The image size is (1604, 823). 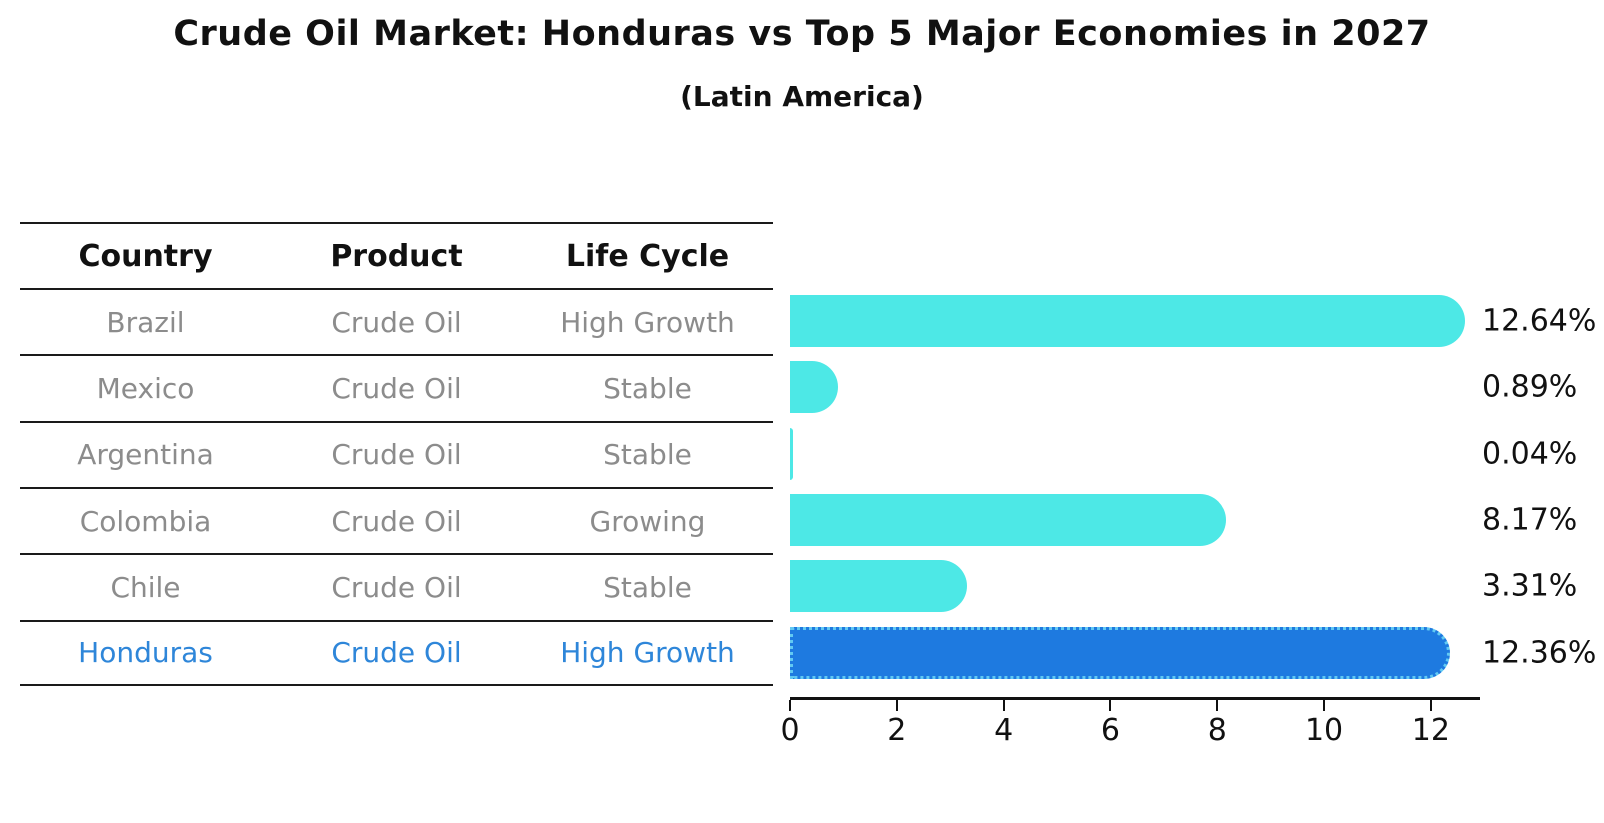 I want to click on value-label-colombia: 8.17%, so click(x=1530, y=520).